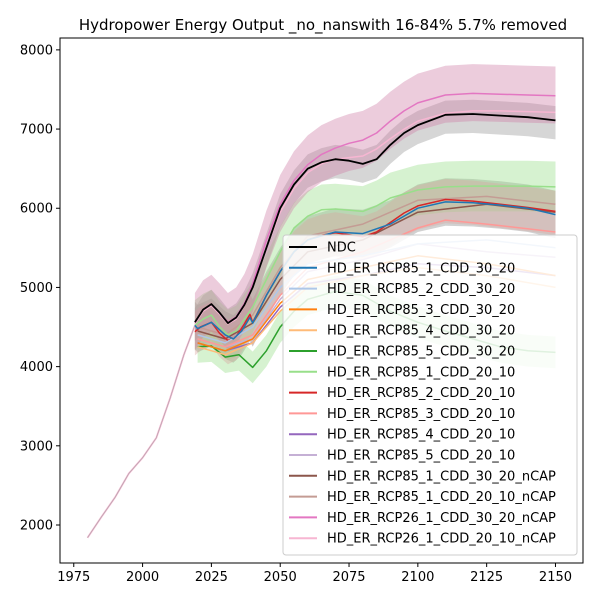  Describe the element at coordinates (36, 130) in the screenshot. I see `y-tick-label: 7000` at that location.